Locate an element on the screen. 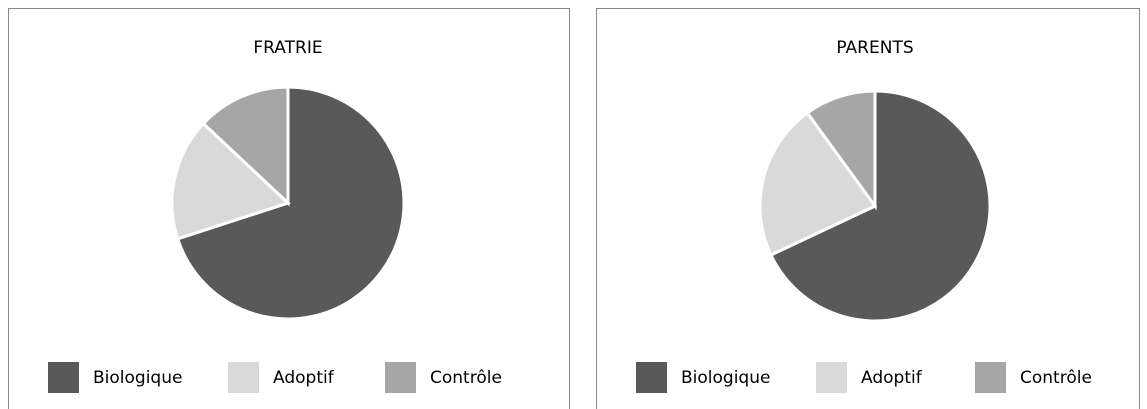  chart-title: PARENTS is located at coordinates (874, 48).